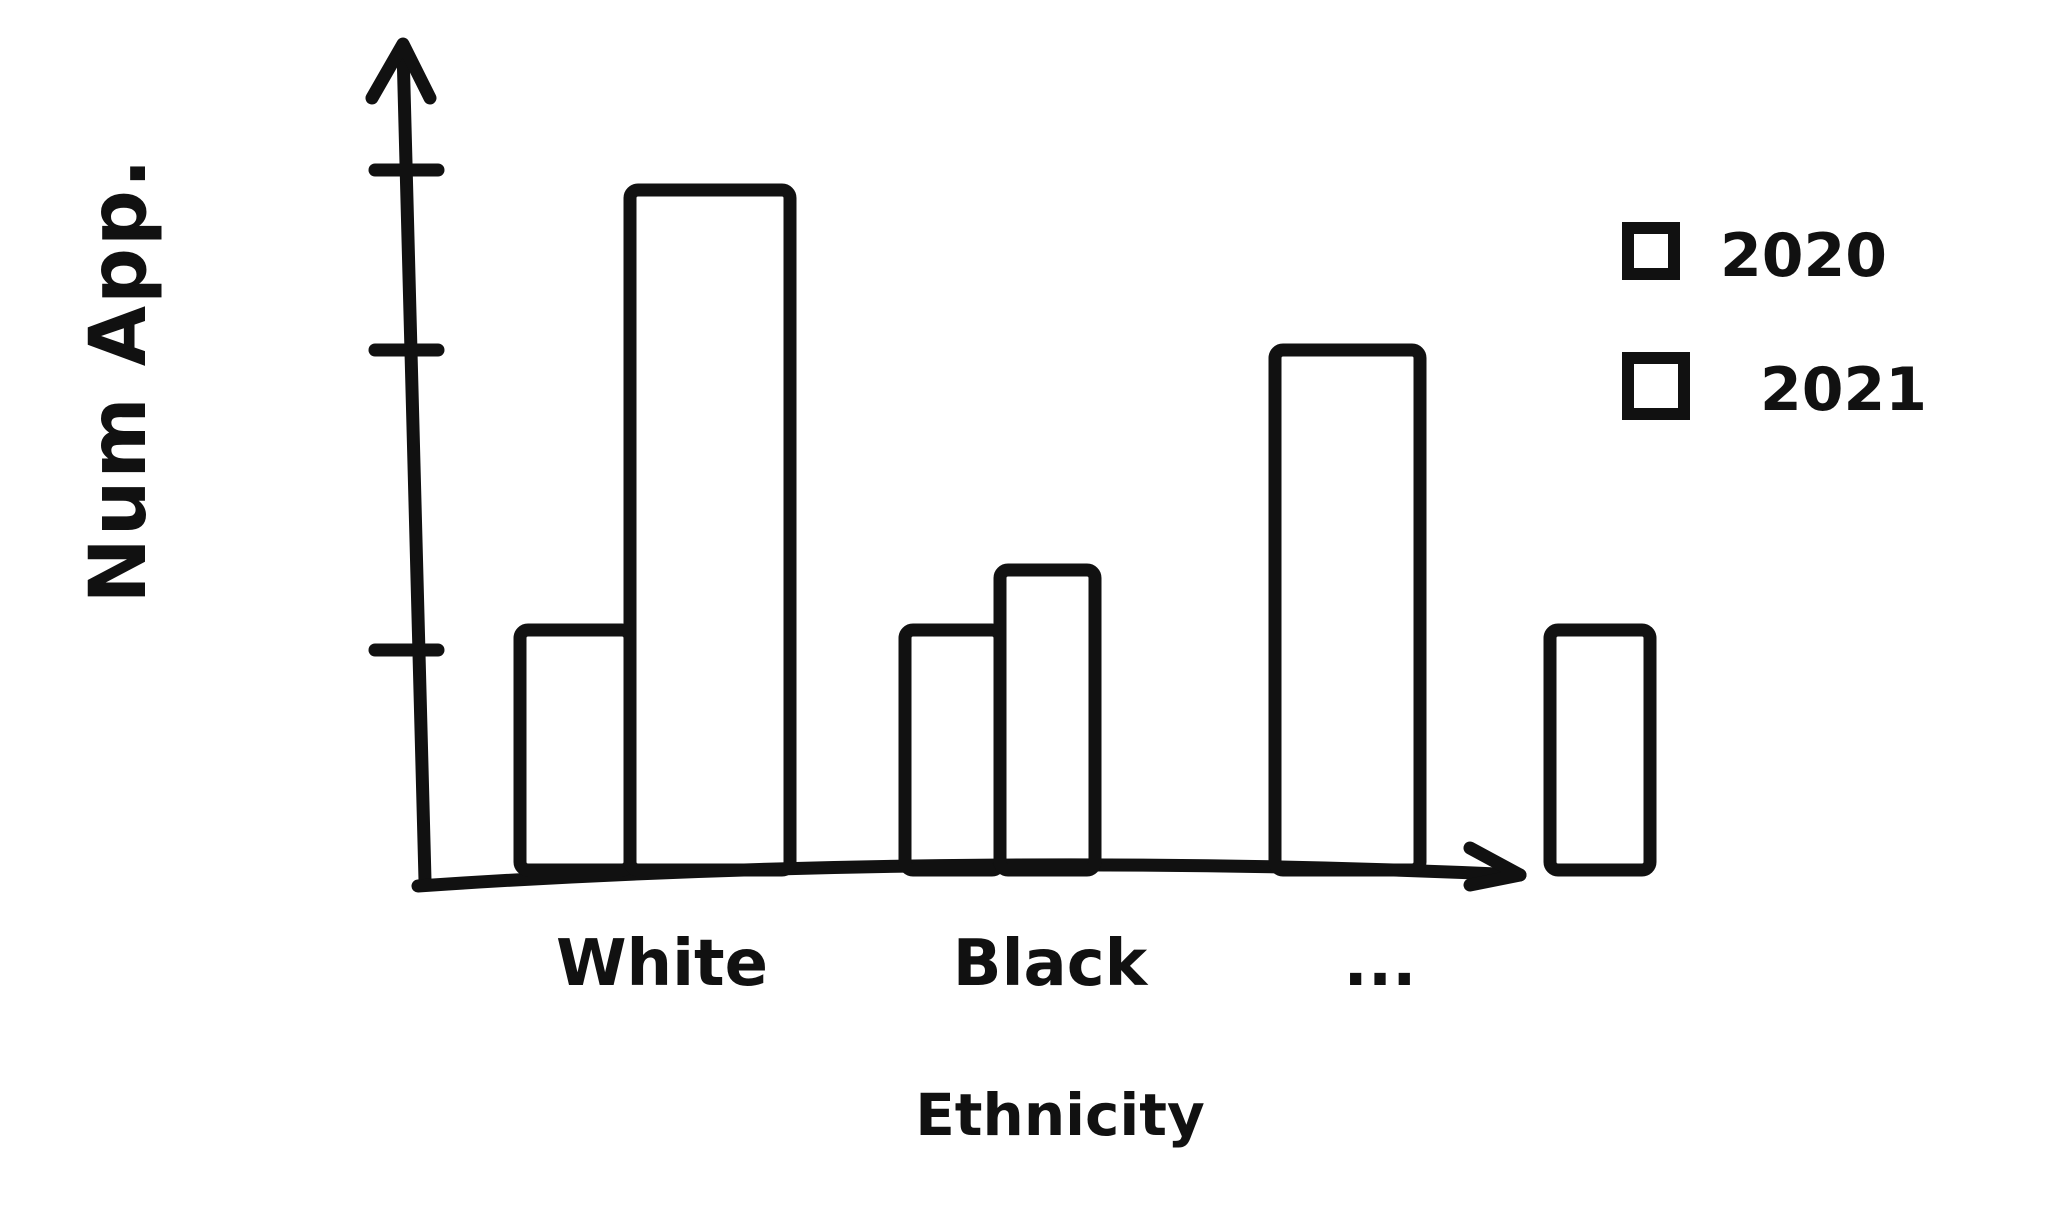 The width and height of the screenshot is (2048, 1220). Describe the element at coordinates (1600, 750) in the screenshot. I see `bar-other-2021` at that location.